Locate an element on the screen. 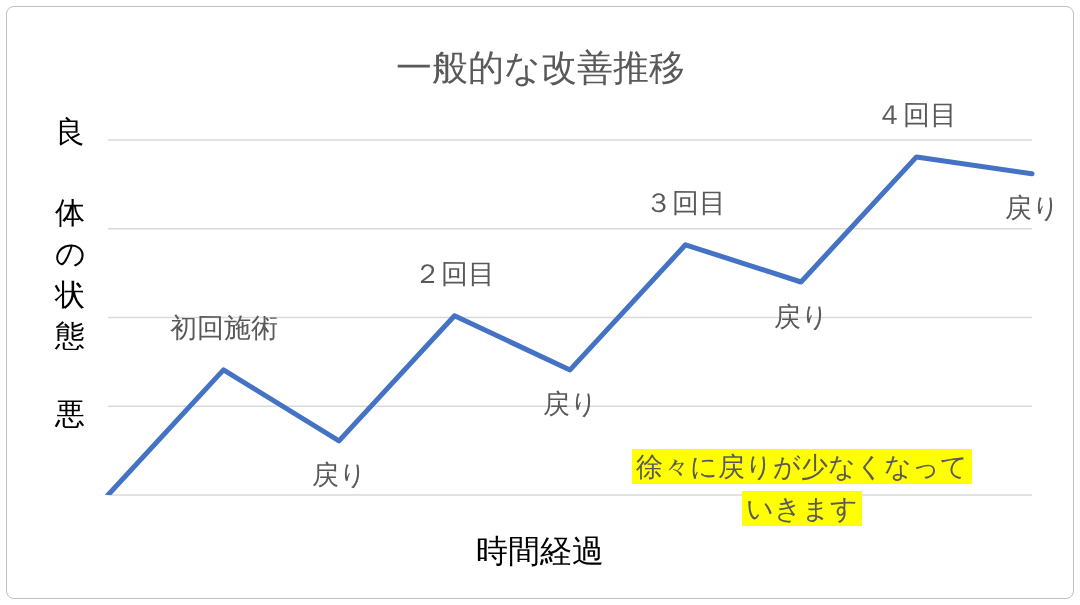 This screenshot has width=1080, height=605. x-axis-title: 時間経過 is located at coordinates (540, 551).